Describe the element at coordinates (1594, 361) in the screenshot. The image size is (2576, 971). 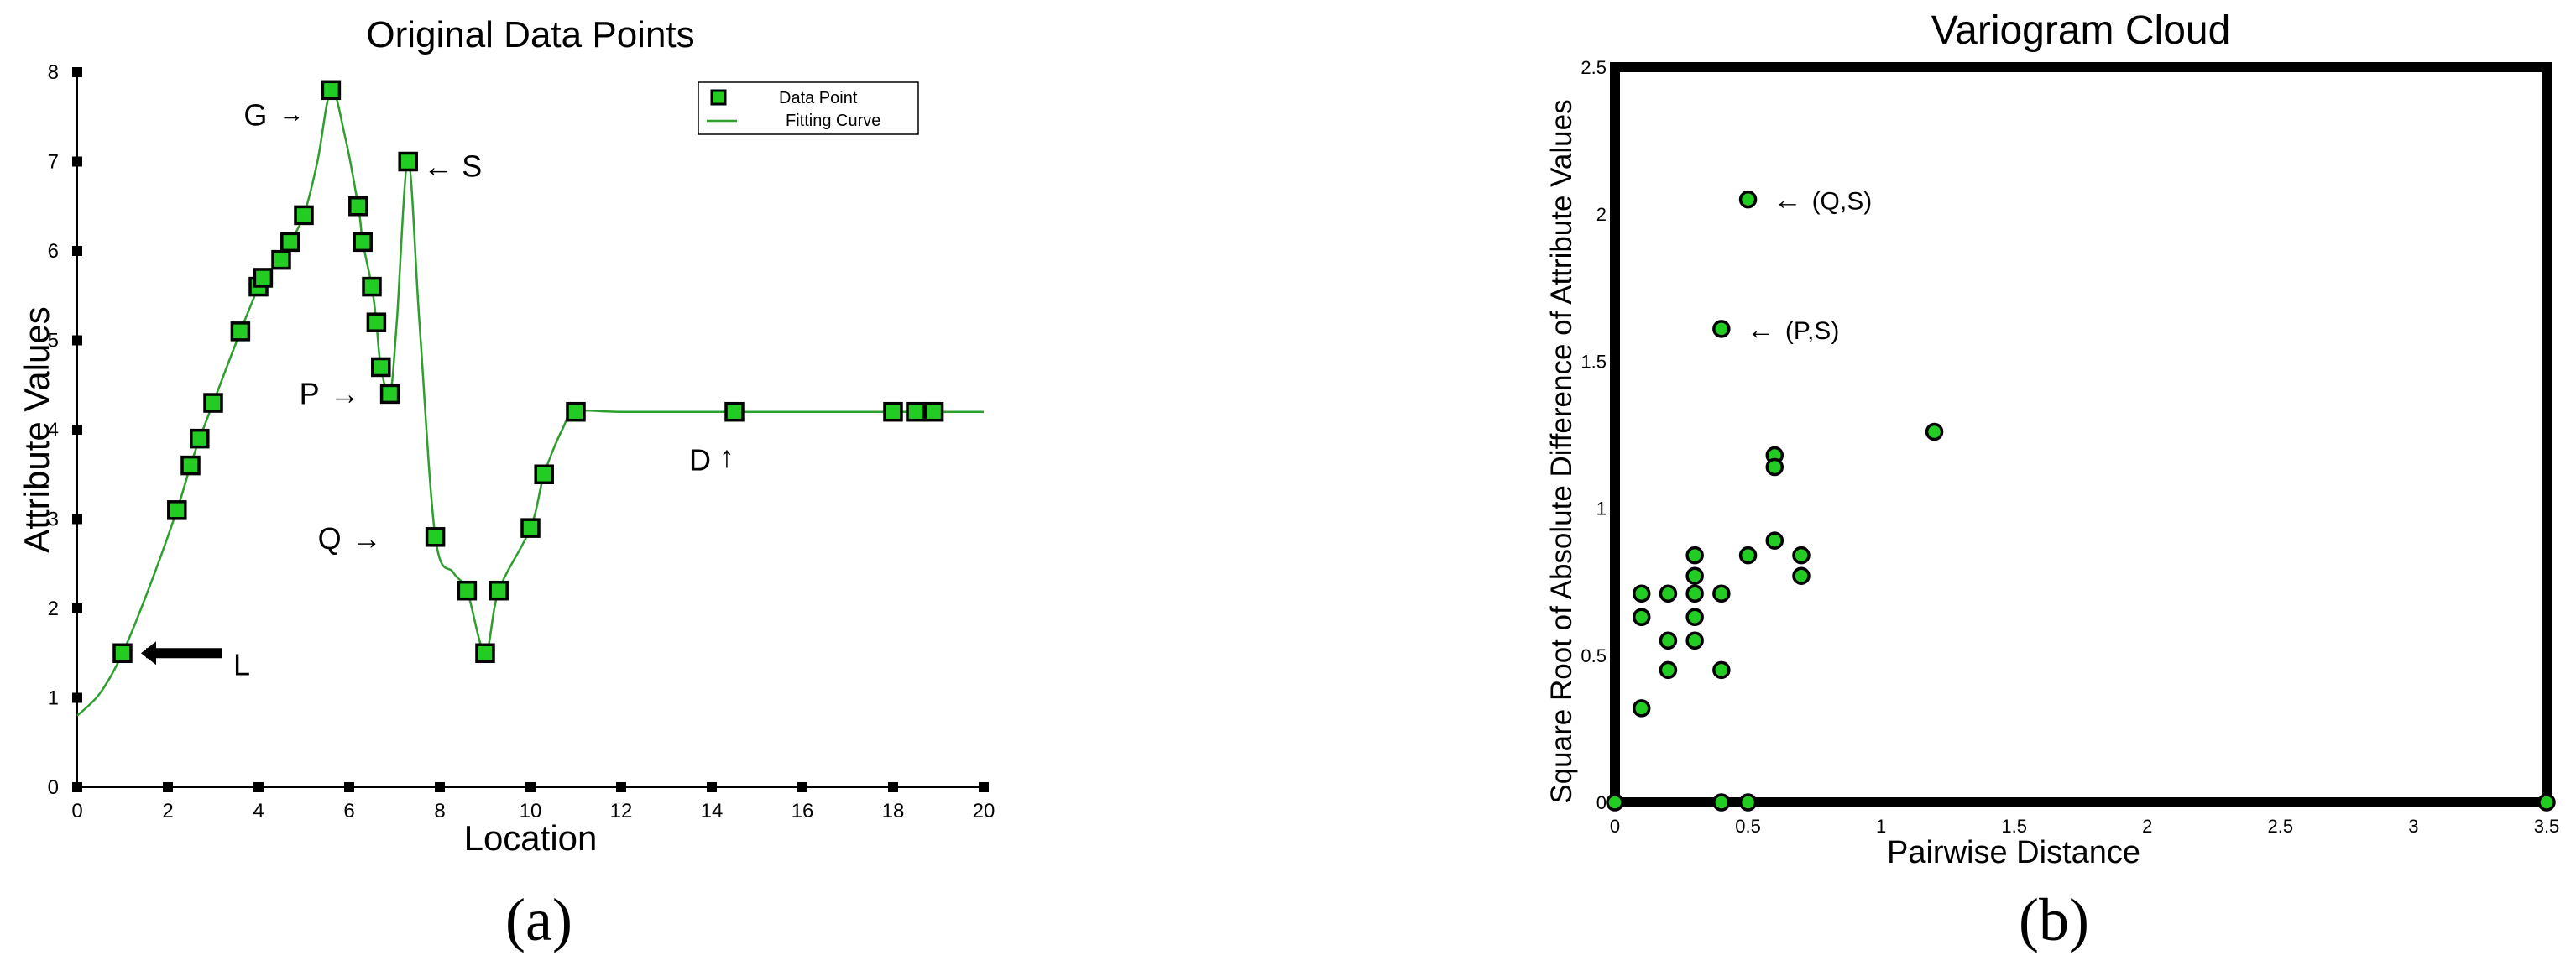
I see `y-tick-label: 1.5` at that location.